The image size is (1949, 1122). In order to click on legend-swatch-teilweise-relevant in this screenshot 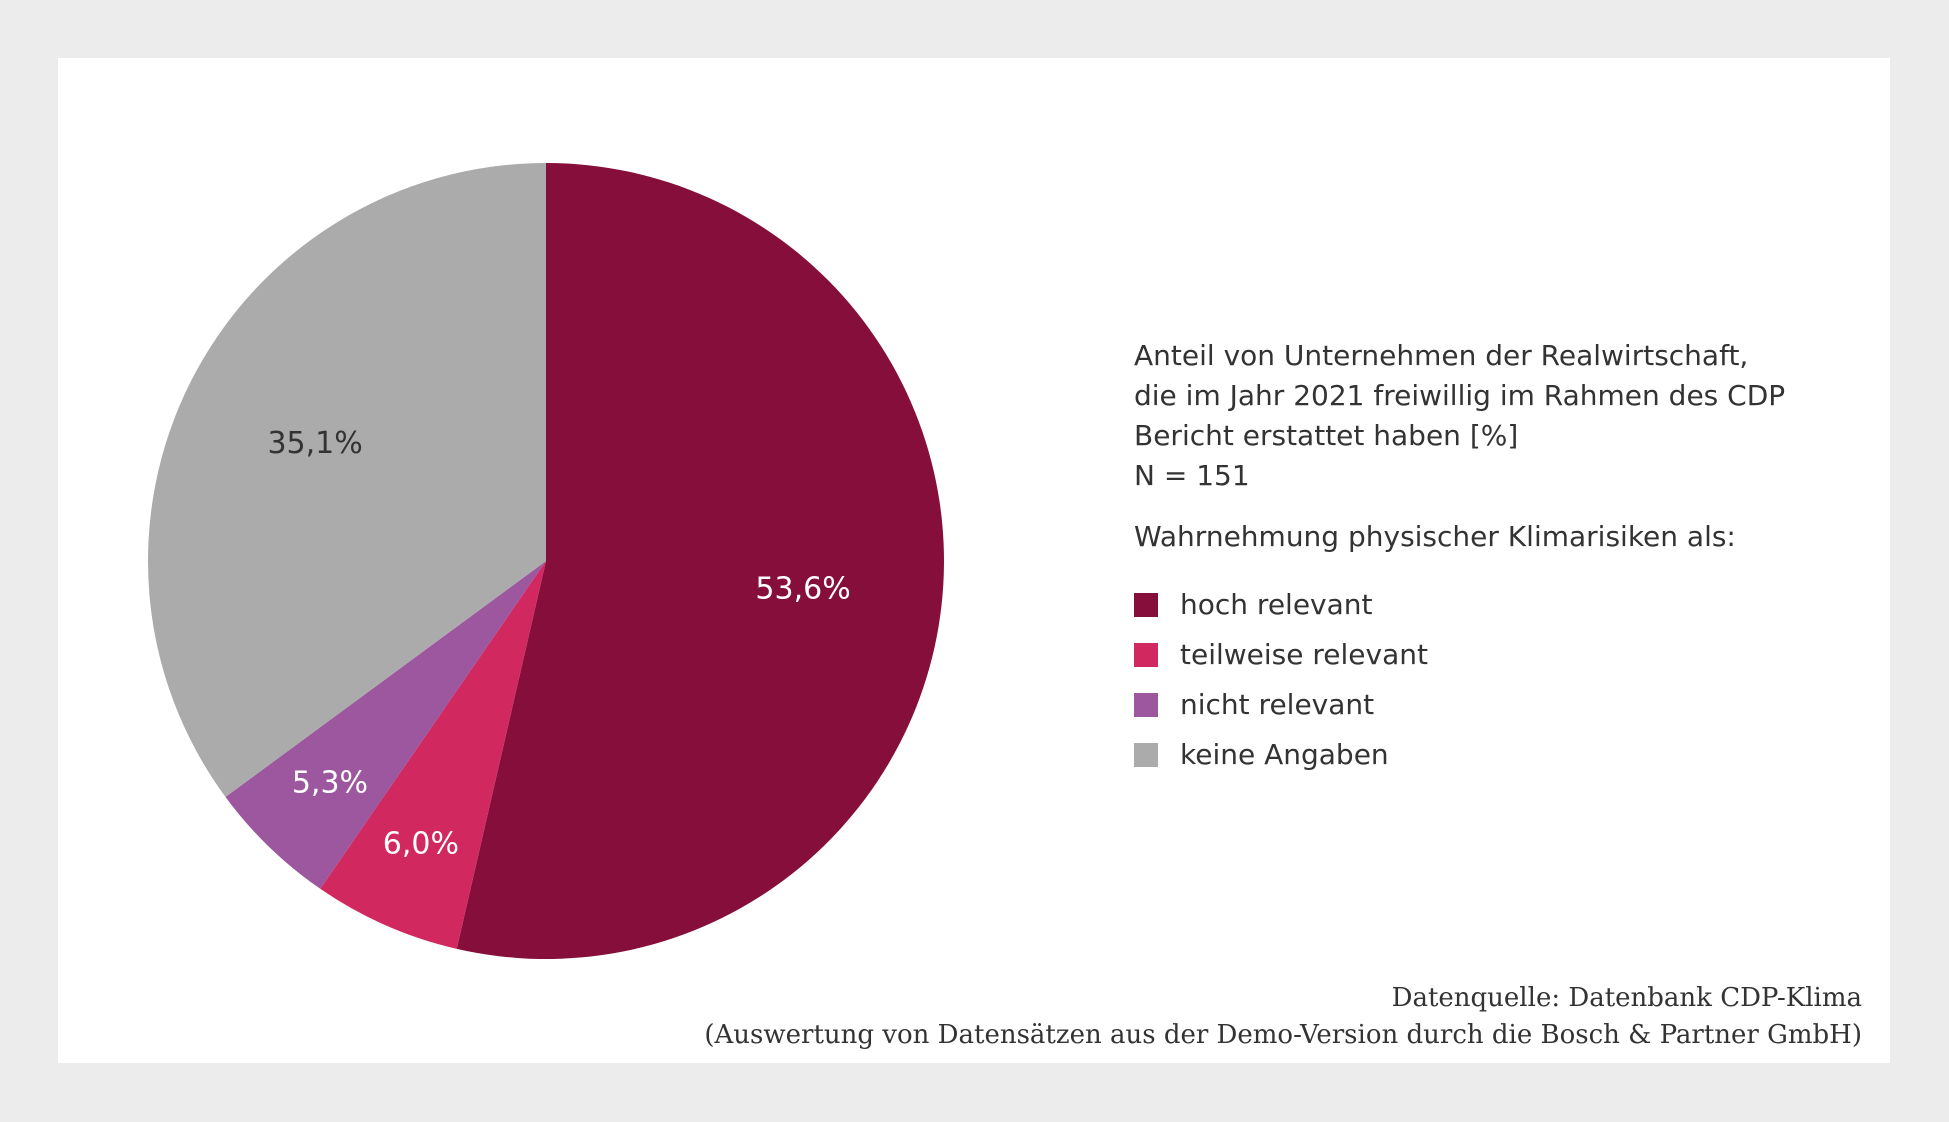, I will do `click(1146, 655)`.